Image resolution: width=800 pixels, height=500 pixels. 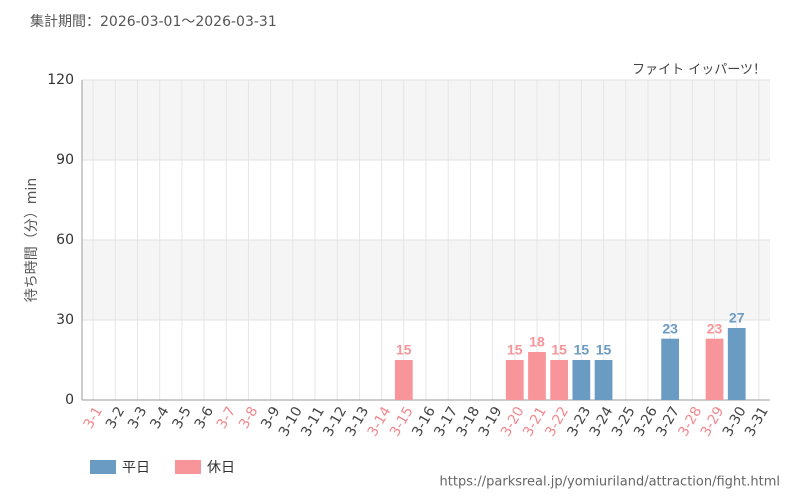 I want to click on y-tick-label: 120, so click(x=60, y=80).